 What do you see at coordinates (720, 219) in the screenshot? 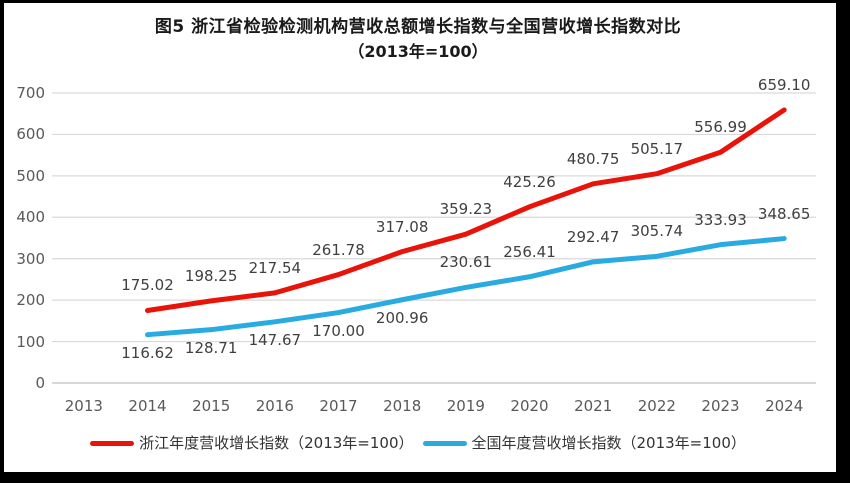
I see `data-label: 333.93` at bounding box center [720, 219].